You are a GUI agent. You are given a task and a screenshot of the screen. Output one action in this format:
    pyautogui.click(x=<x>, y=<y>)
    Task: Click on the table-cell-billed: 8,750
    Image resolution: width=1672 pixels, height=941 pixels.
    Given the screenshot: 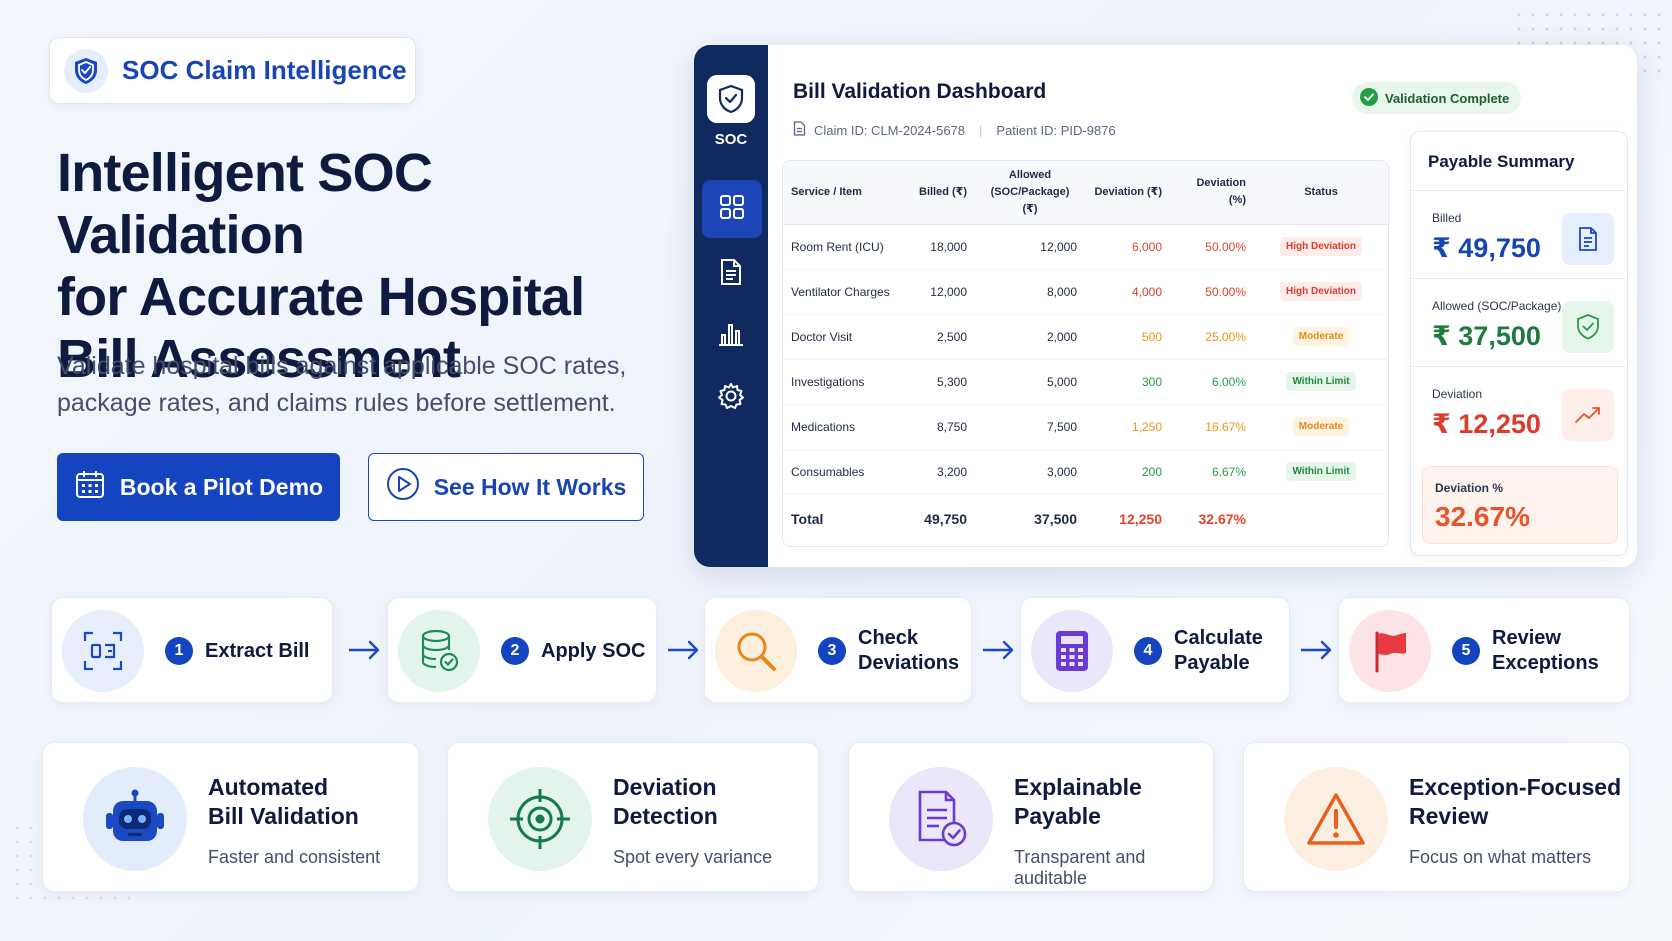 What is the action you would take?
    pyautogui.click(x=938, y=427)
    